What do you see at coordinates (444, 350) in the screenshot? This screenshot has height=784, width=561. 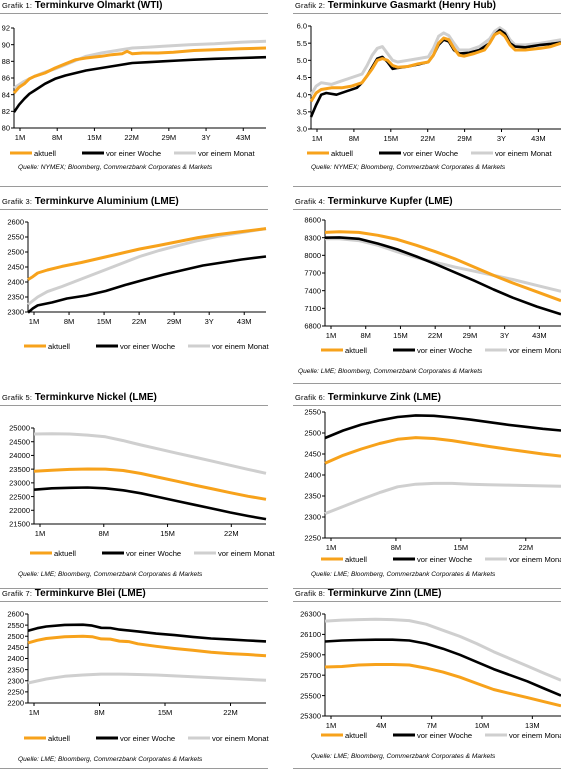 I see `legend-label-woche: vor einer Woche` at bounding box center [444, 350].